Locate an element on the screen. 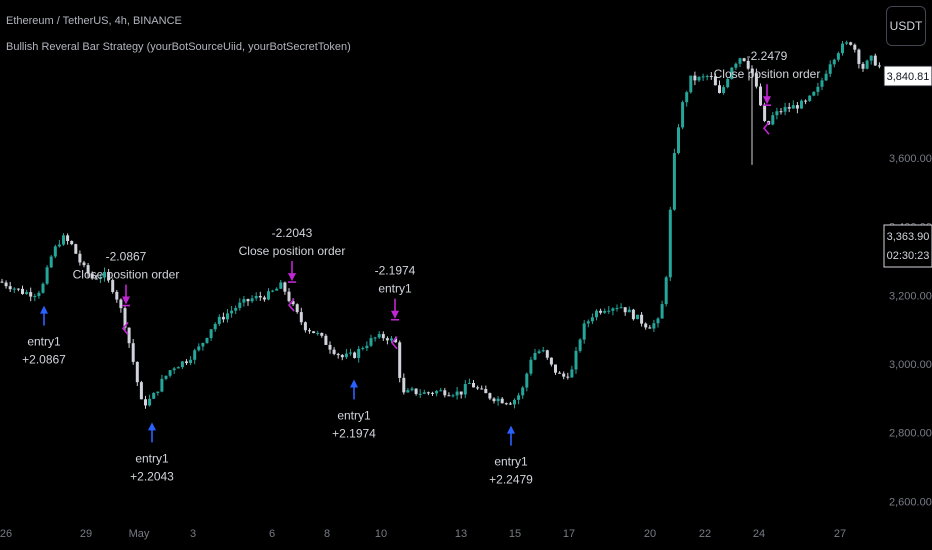 This screenshot has height=550, width=932. entry-arrow-head is located at coordinates (511, 429).